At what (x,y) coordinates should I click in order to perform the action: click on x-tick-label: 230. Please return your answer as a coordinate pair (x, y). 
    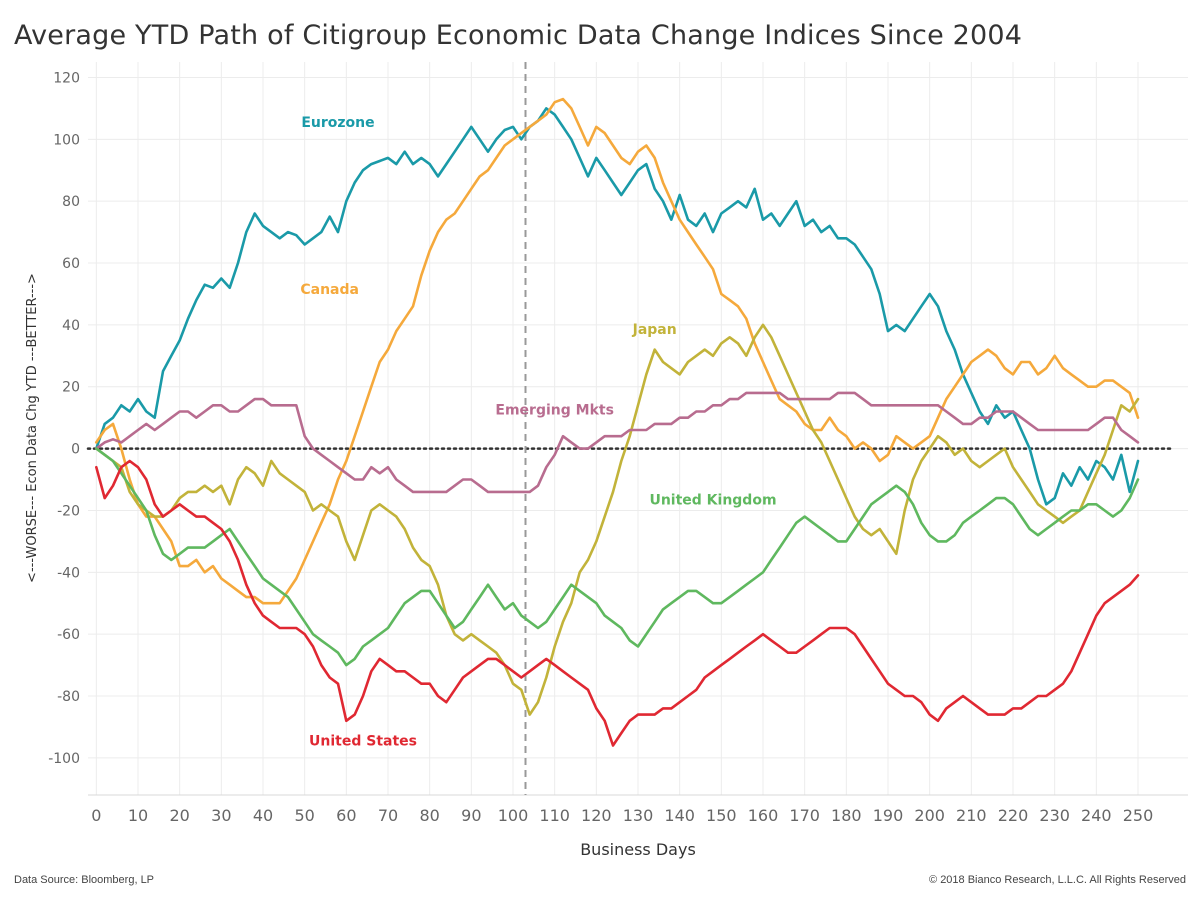
    Looking at the image, I should click on (1054, 815).